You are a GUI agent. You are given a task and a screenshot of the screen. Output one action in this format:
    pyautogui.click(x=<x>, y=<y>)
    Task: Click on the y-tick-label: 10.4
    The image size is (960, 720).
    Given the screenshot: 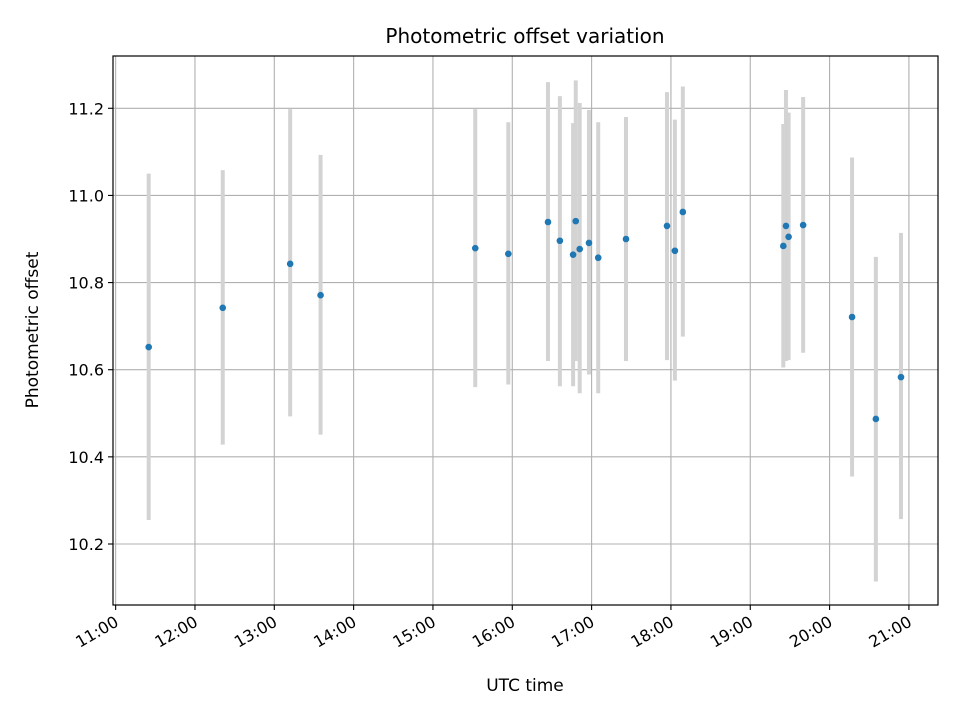 What is the action you would take?
    pyautogui.click(x=86, y=457)
    